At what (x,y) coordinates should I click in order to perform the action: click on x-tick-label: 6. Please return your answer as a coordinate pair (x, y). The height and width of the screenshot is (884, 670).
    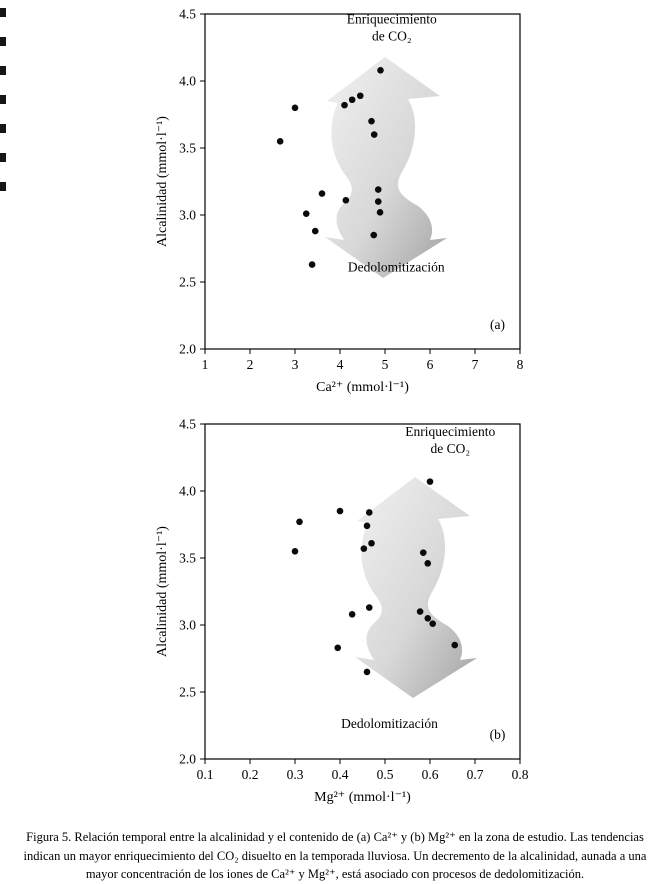
    Looking at the image, I should click on (430, 364).